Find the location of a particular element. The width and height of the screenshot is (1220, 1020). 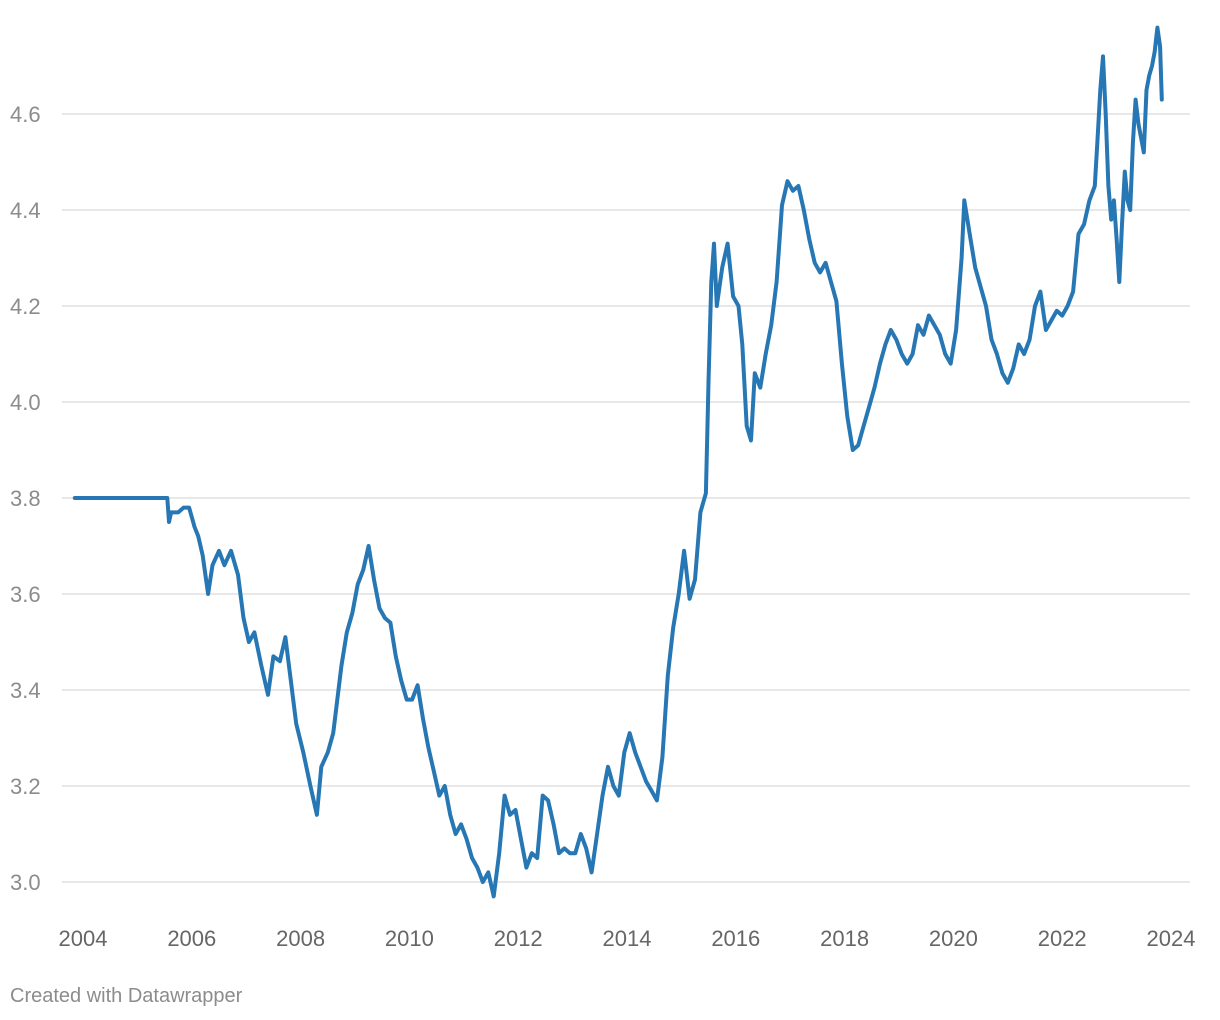

x-tick-label: 2006 is located at coordinates (191, 938).